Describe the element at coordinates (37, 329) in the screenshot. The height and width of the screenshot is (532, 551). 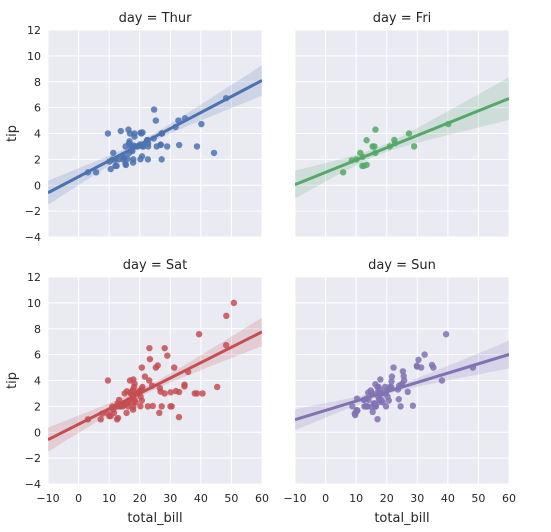
I see `y-tick-label: 8` at that location.